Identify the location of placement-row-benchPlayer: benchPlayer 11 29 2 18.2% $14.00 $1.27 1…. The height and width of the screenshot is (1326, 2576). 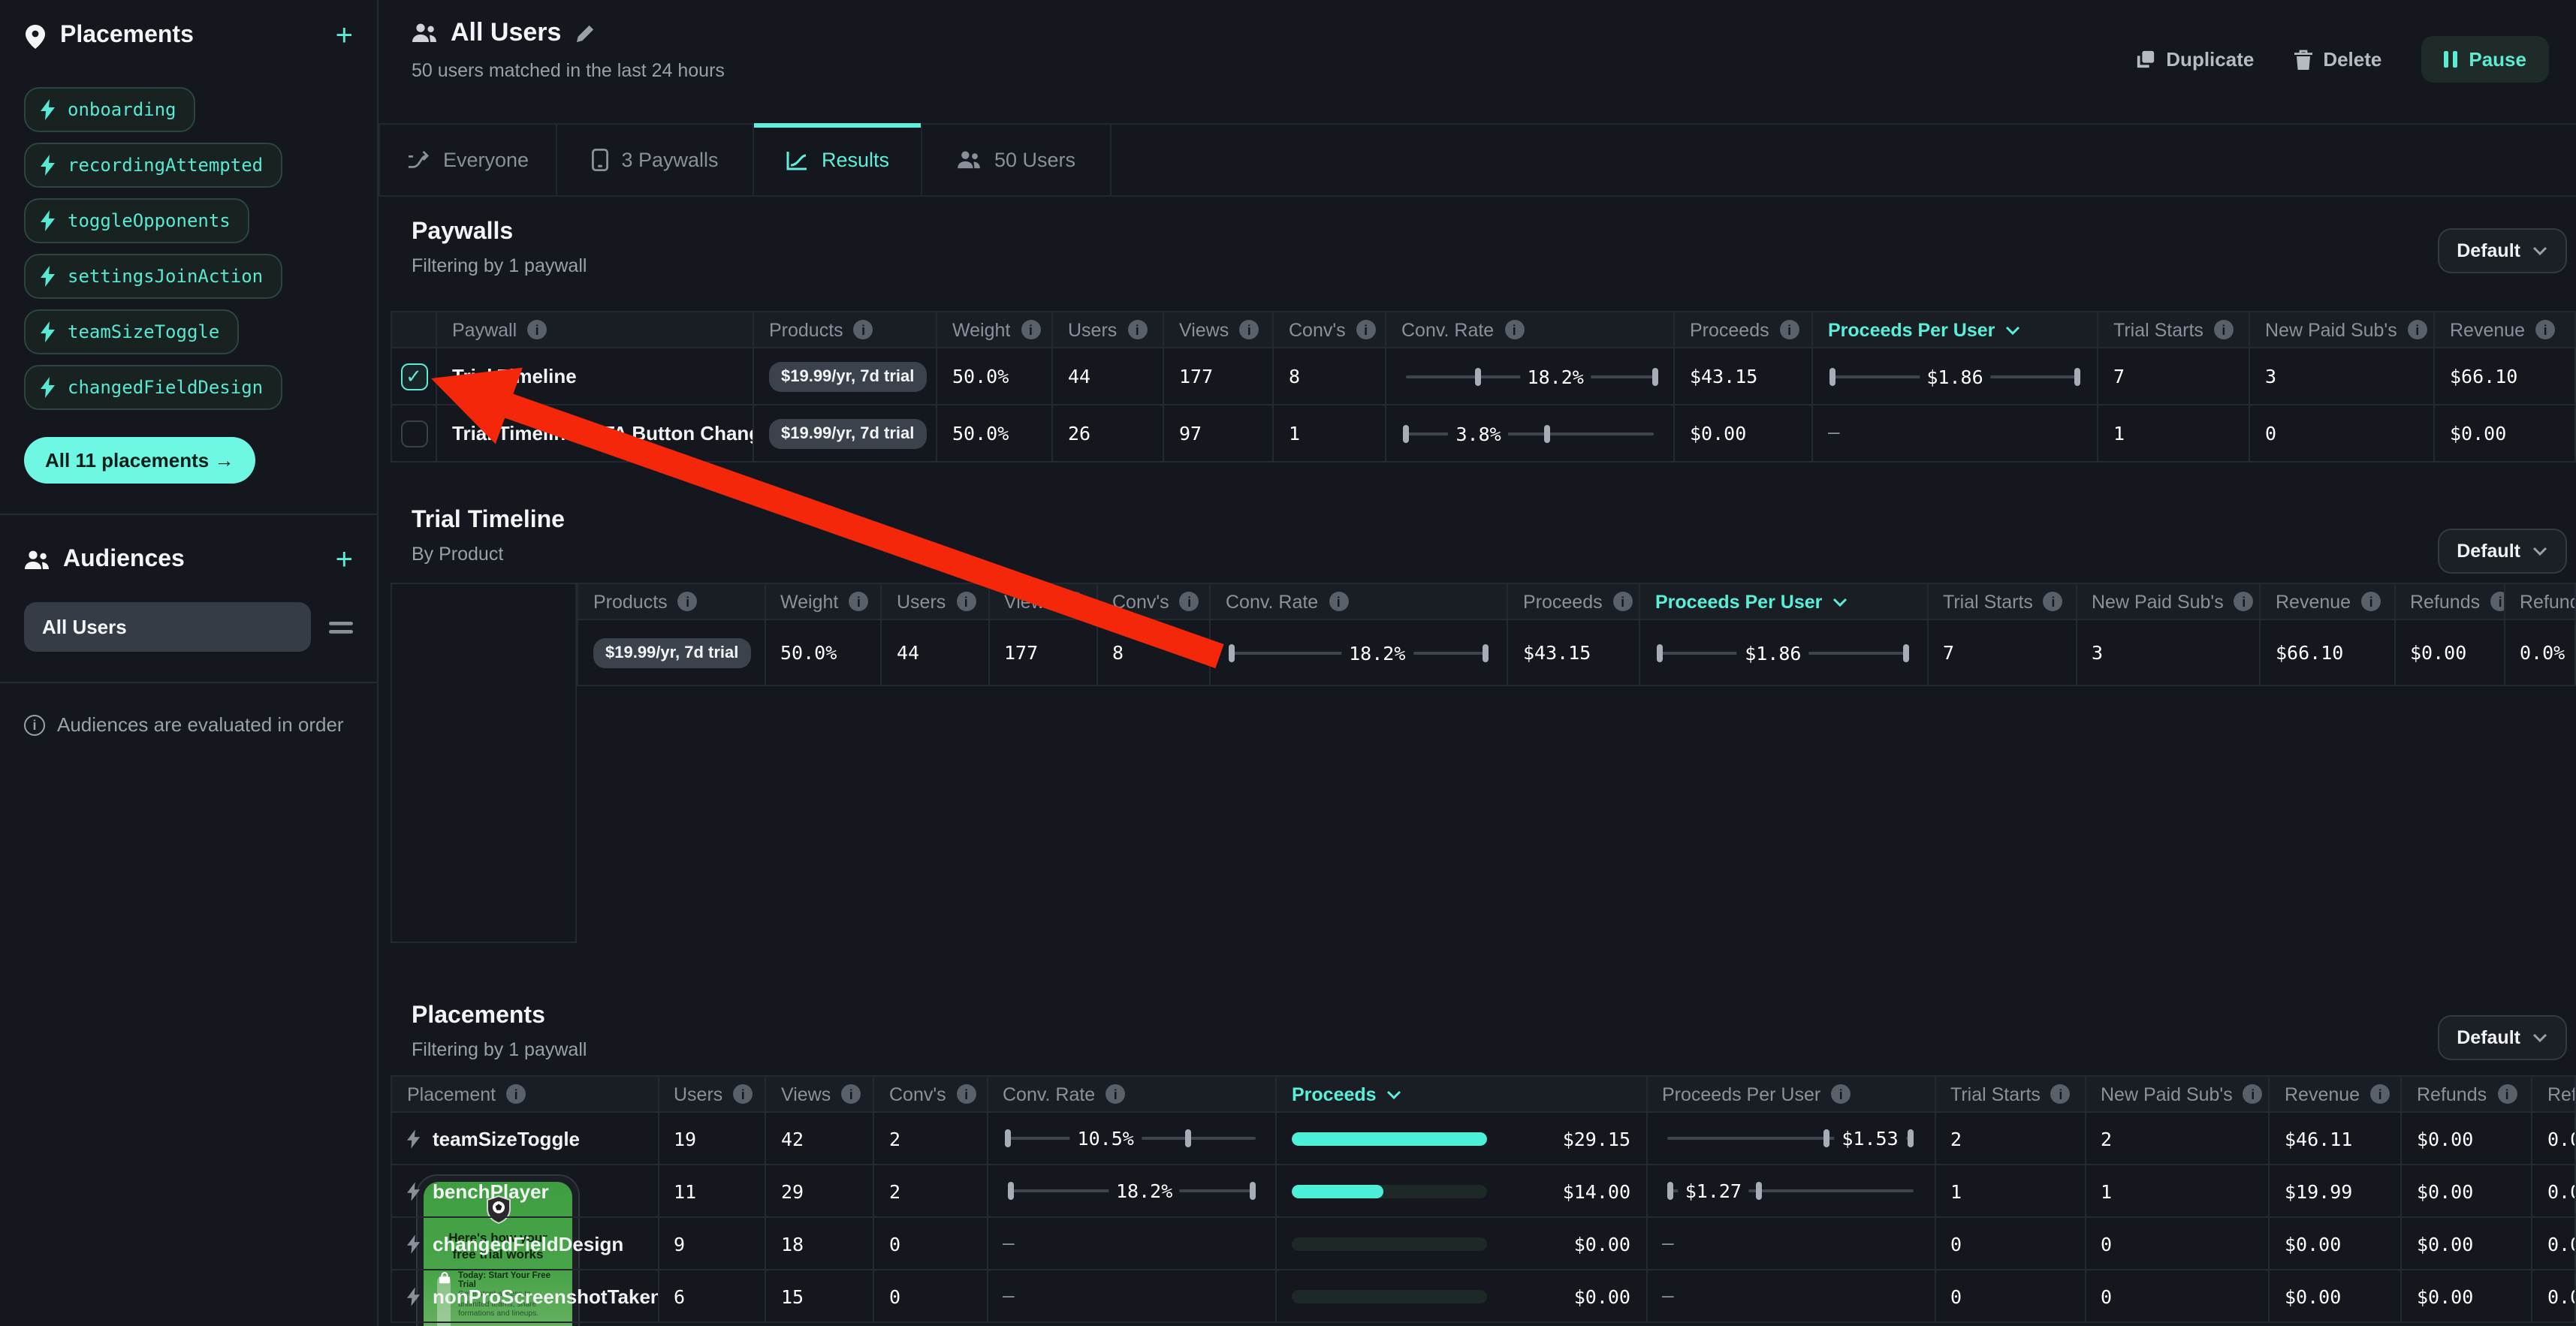
(1484, 1191).